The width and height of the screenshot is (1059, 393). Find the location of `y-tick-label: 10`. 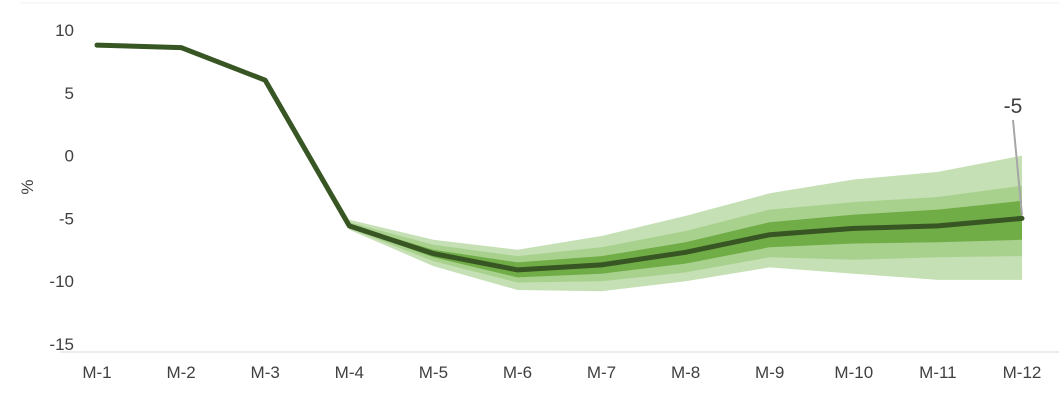

y-tick-label: 10 is located at coordinates (64, 30).